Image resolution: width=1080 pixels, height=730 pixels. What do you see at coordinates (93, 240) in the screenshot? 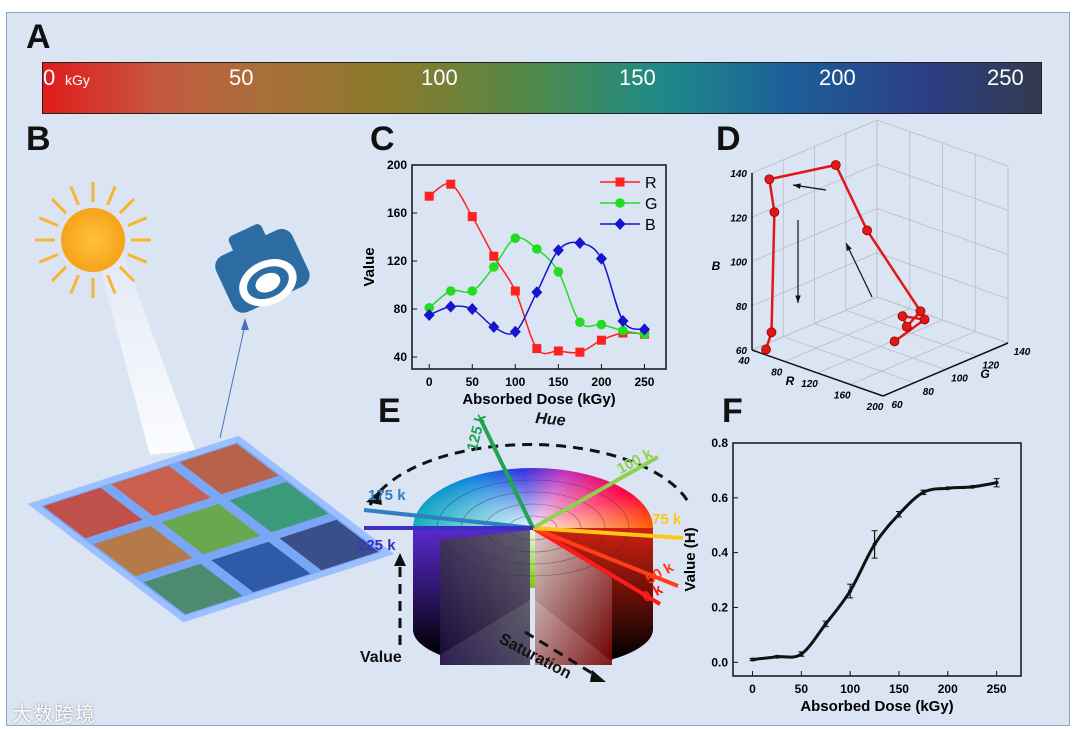
I see `sun-icon` at bounding box center [93, 240].